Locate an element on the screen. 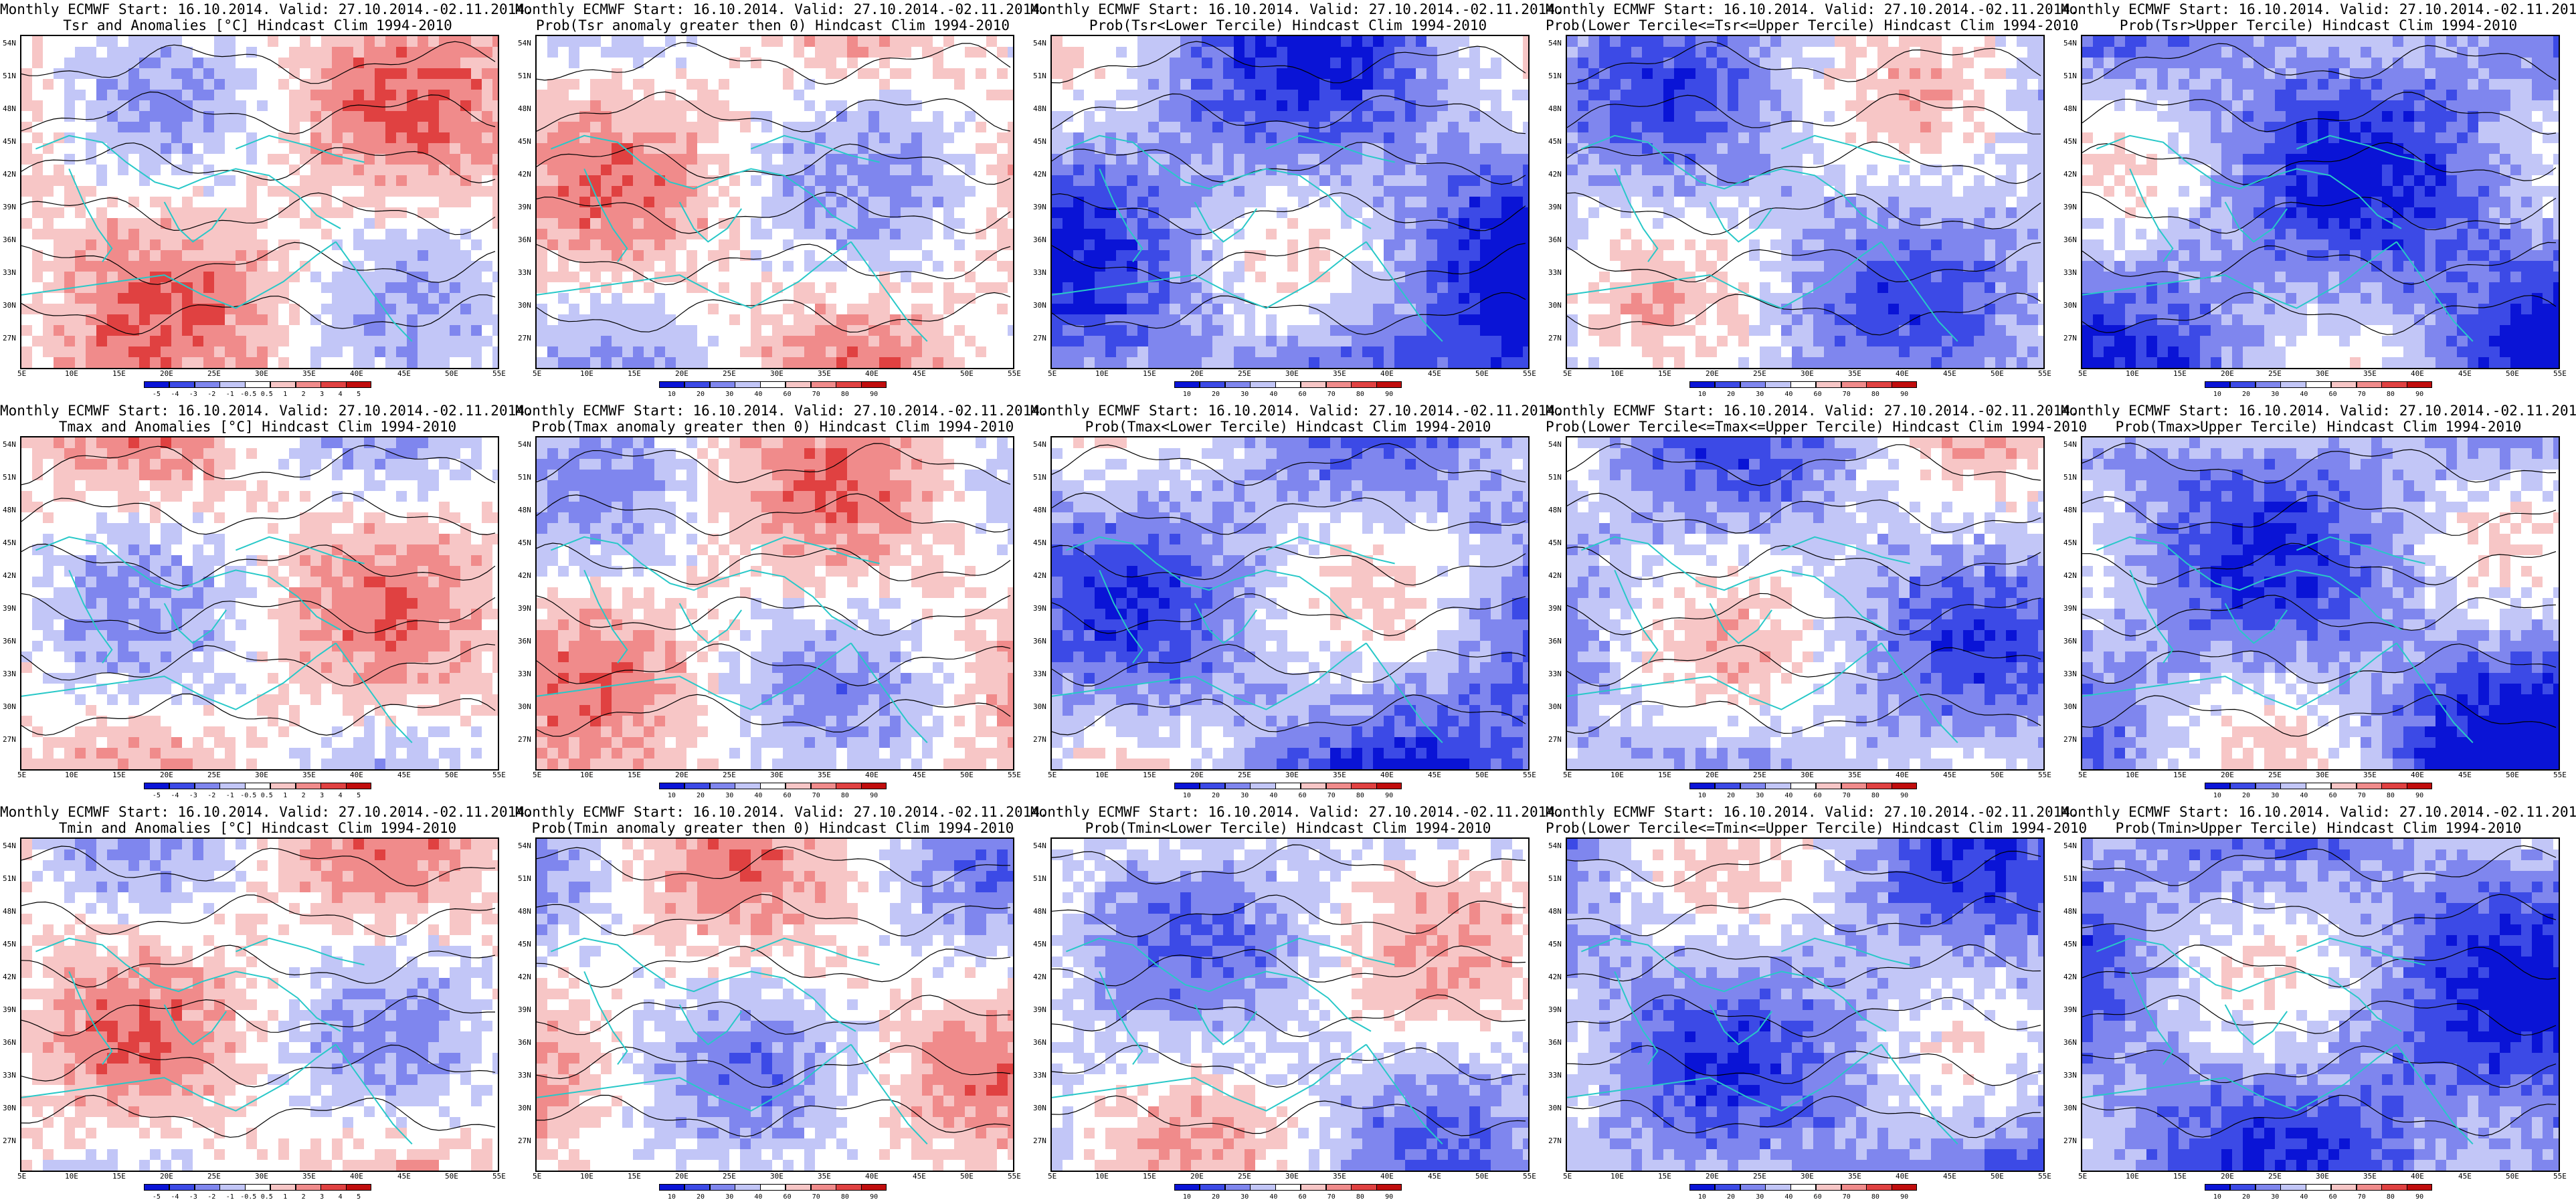 The image size is (2576, 1204). latitude-label: 51N is located at coordinates (9, 878).